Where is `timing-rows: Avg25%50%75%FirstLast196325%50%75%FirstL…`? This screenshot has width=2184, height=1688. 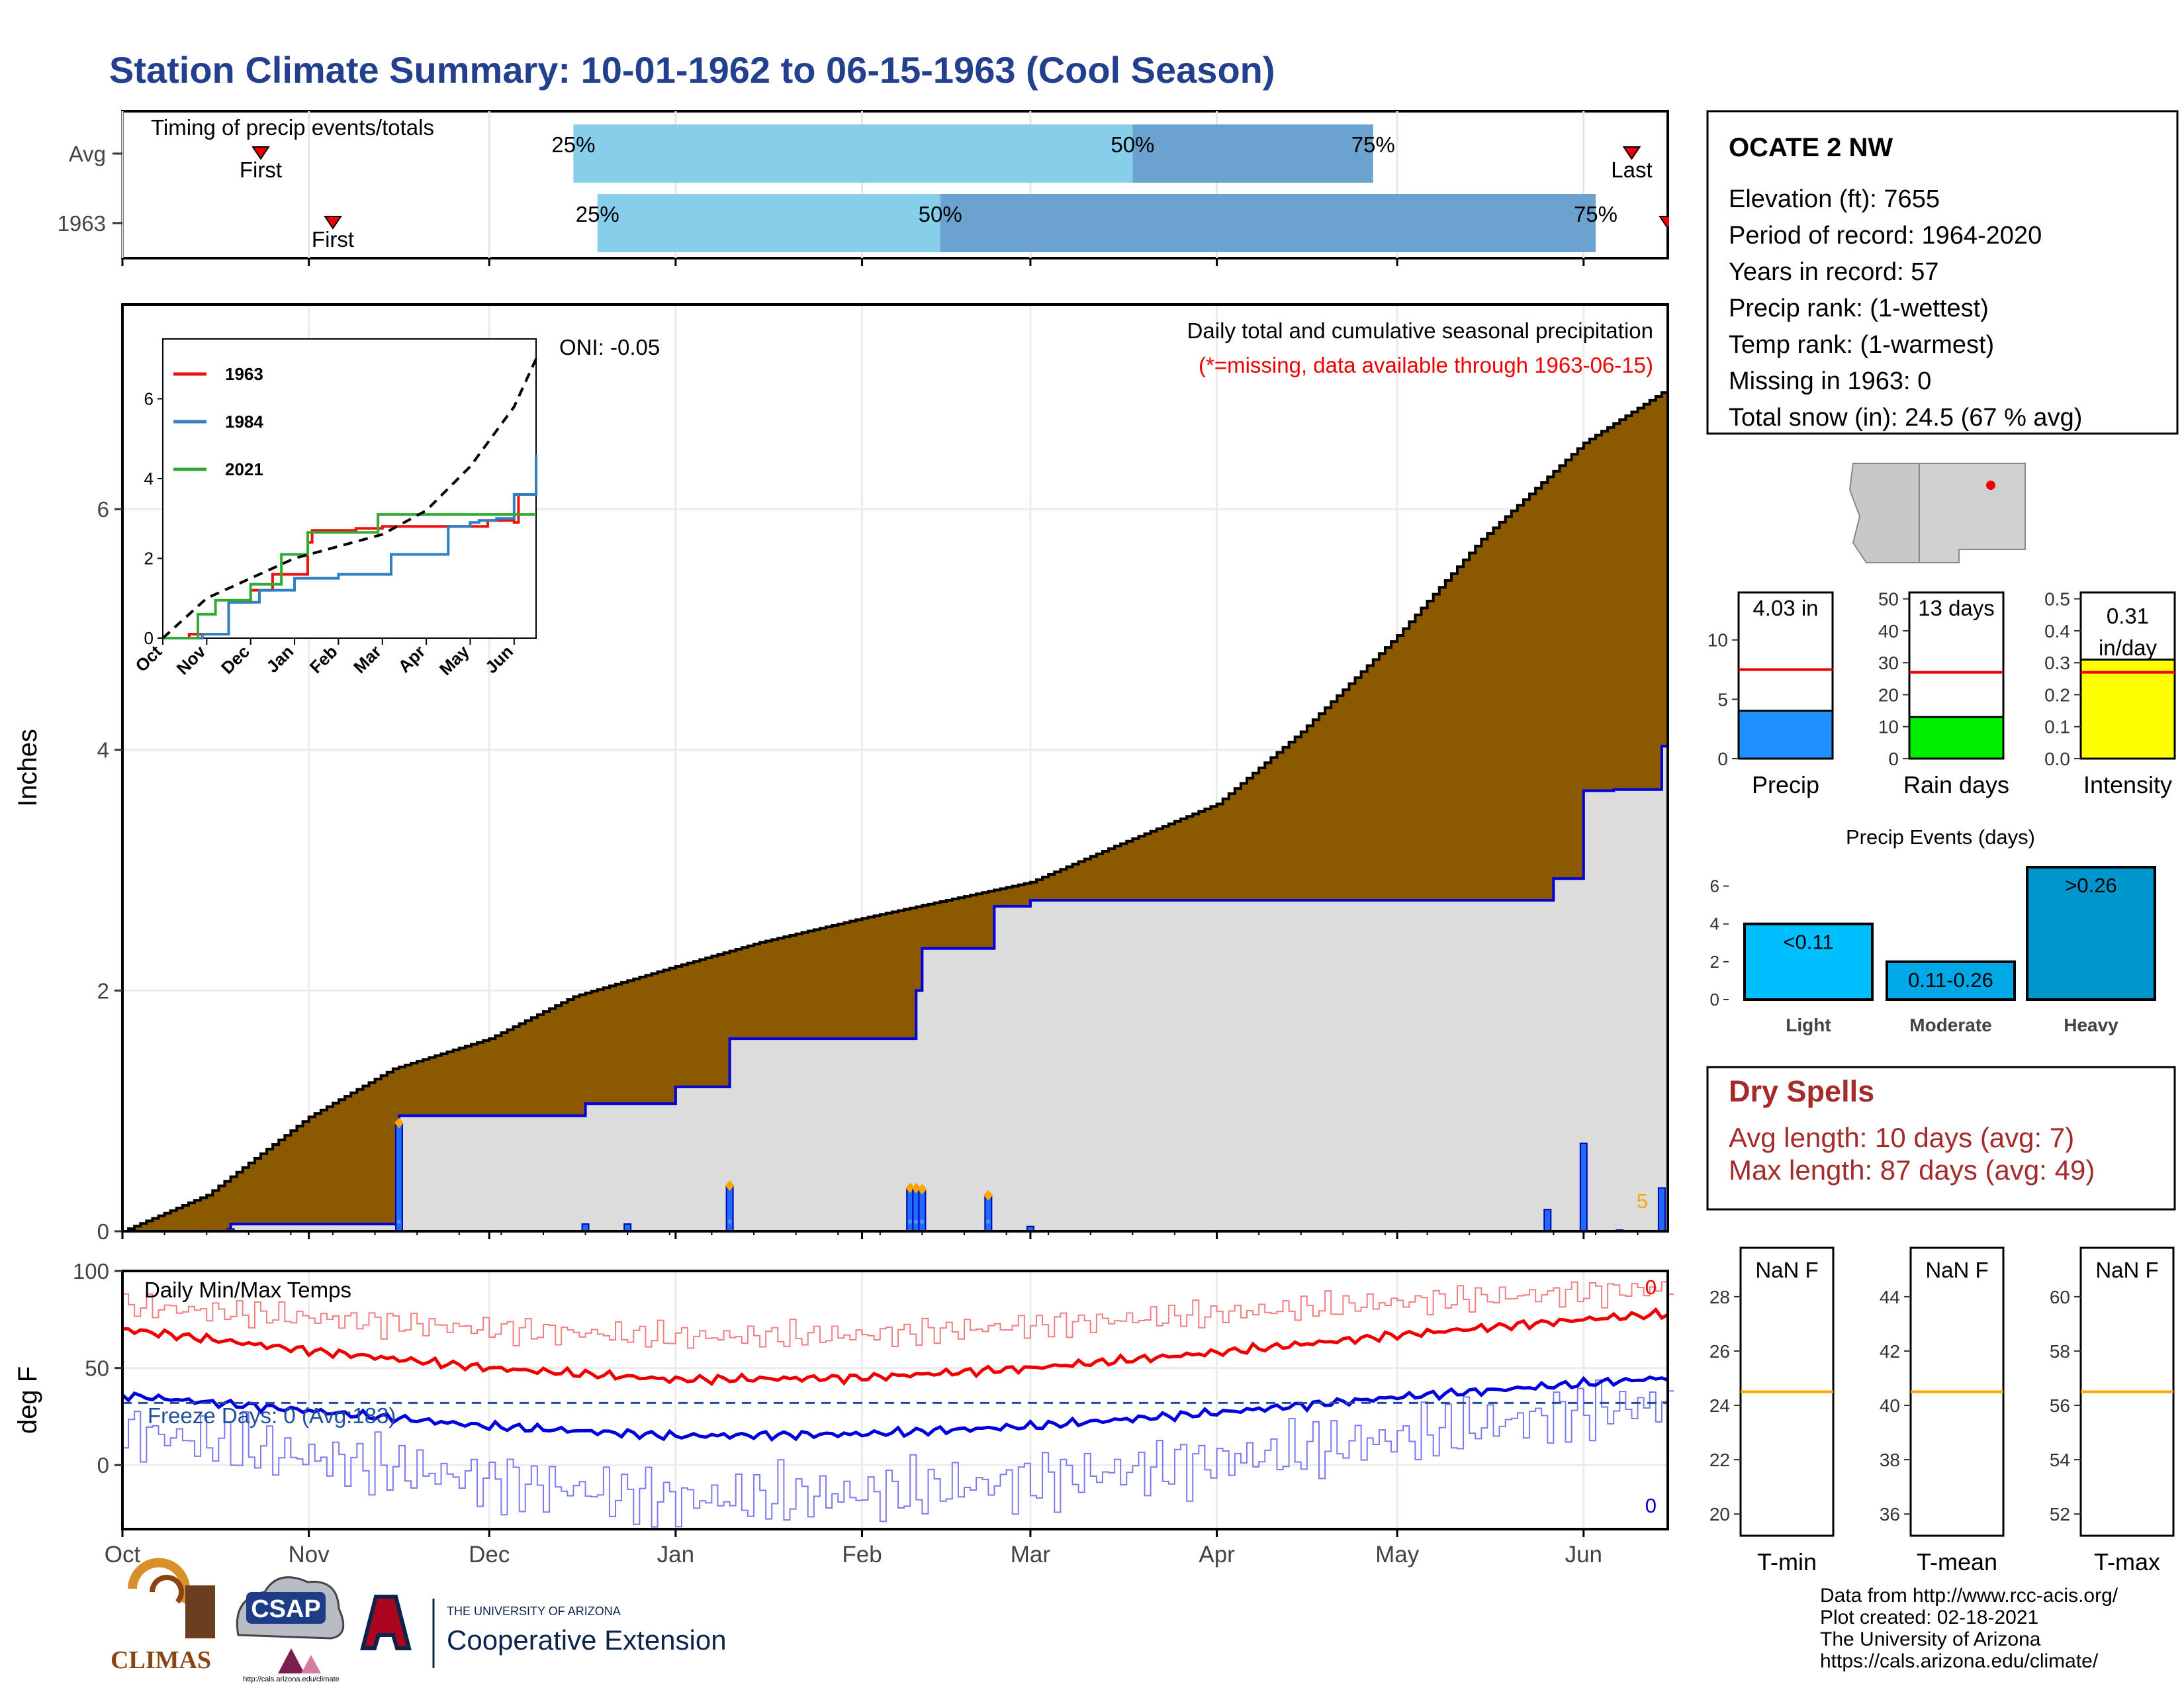
timing-rows: Avg25%50%75%FirstLast196325%50%75%FirstL… is located at coordinates (880, 187).